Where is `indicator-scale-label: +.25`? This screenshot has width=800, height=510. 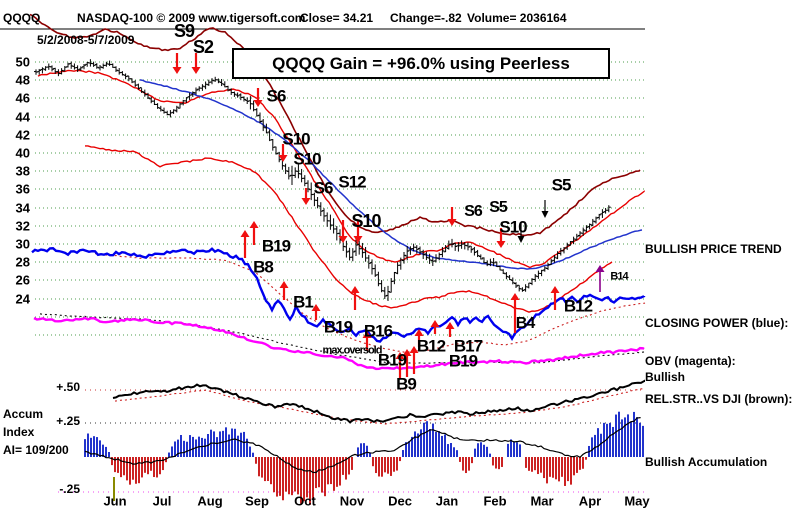 indicator-scale-label: +.25 is located at coordinates (68, 421).